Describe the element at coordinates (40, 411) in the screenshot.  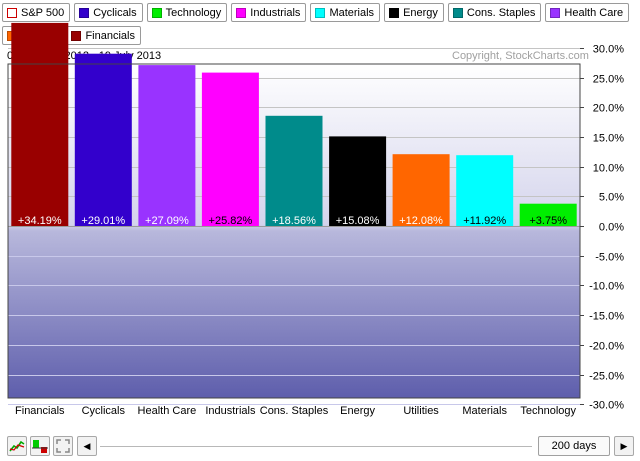
I see `x-tick-label: Financials` at that location.